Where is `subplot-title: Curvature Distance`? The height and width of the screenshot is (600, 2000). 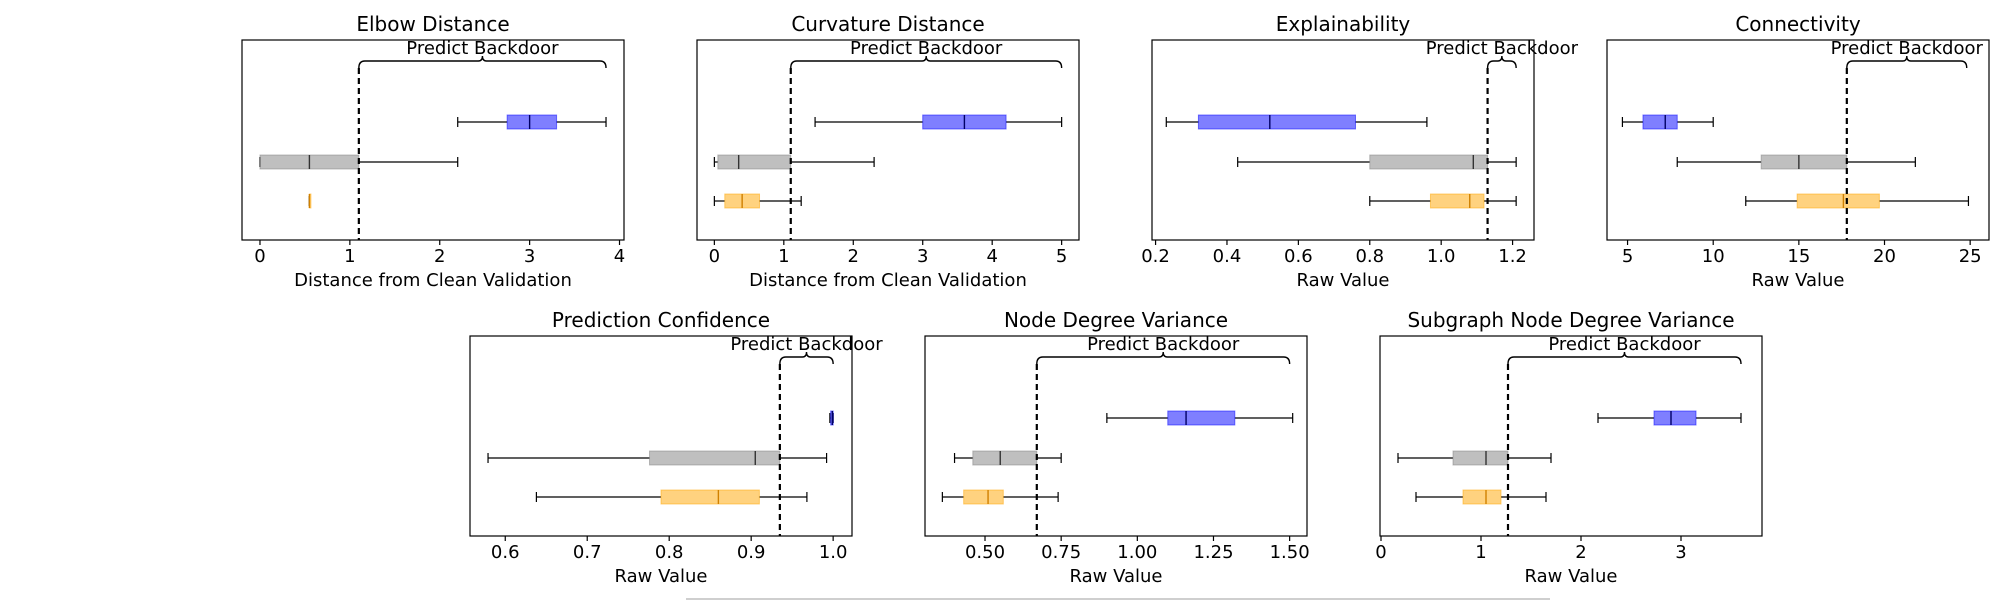 subplot-title: Curvature Distance is located at coordinates (887, 24).